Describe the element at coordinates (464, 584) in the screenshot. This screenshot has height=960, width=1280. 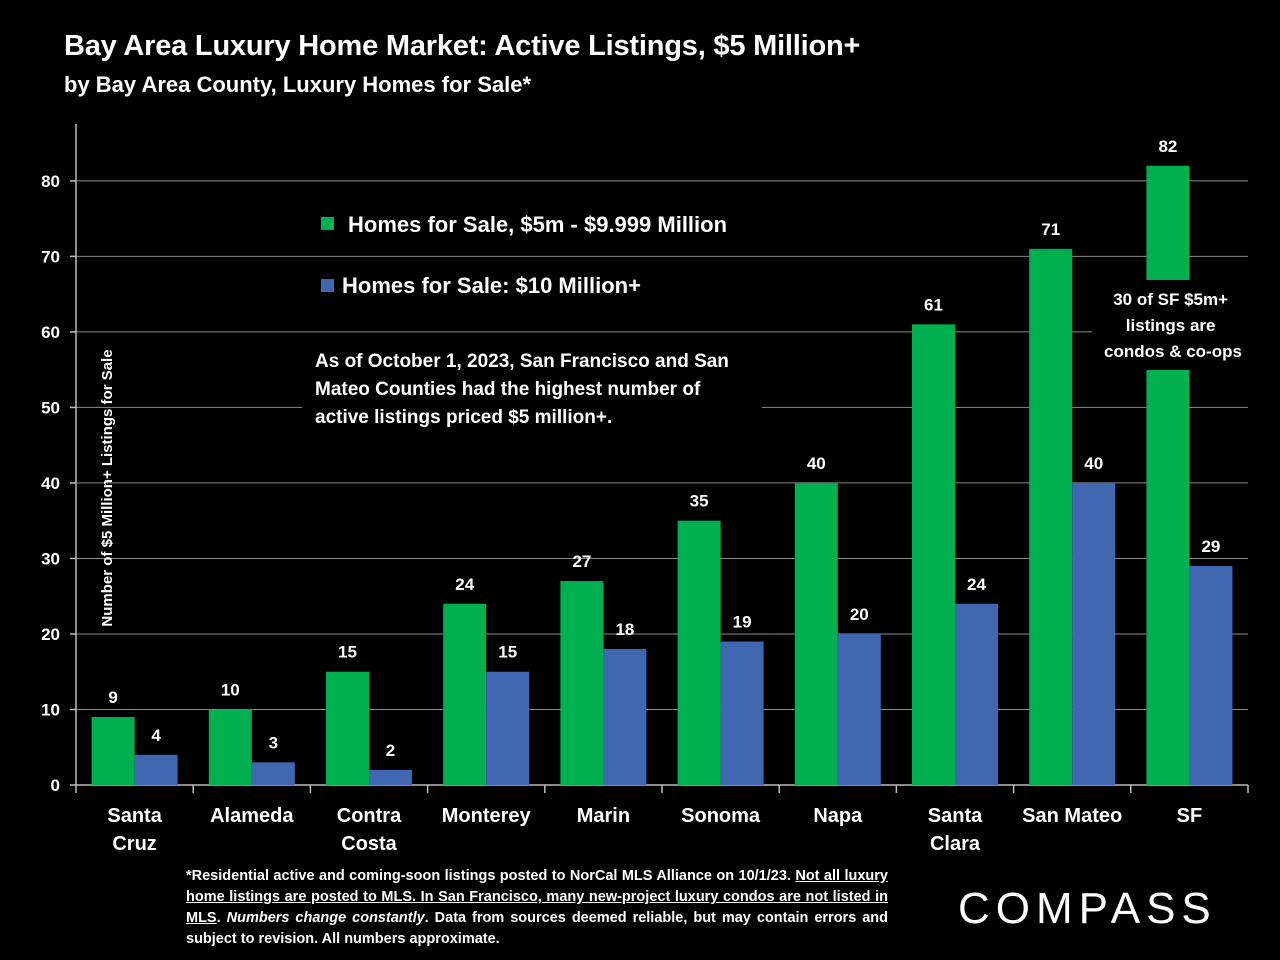
I see `value-label-green-3: 24` at that location.